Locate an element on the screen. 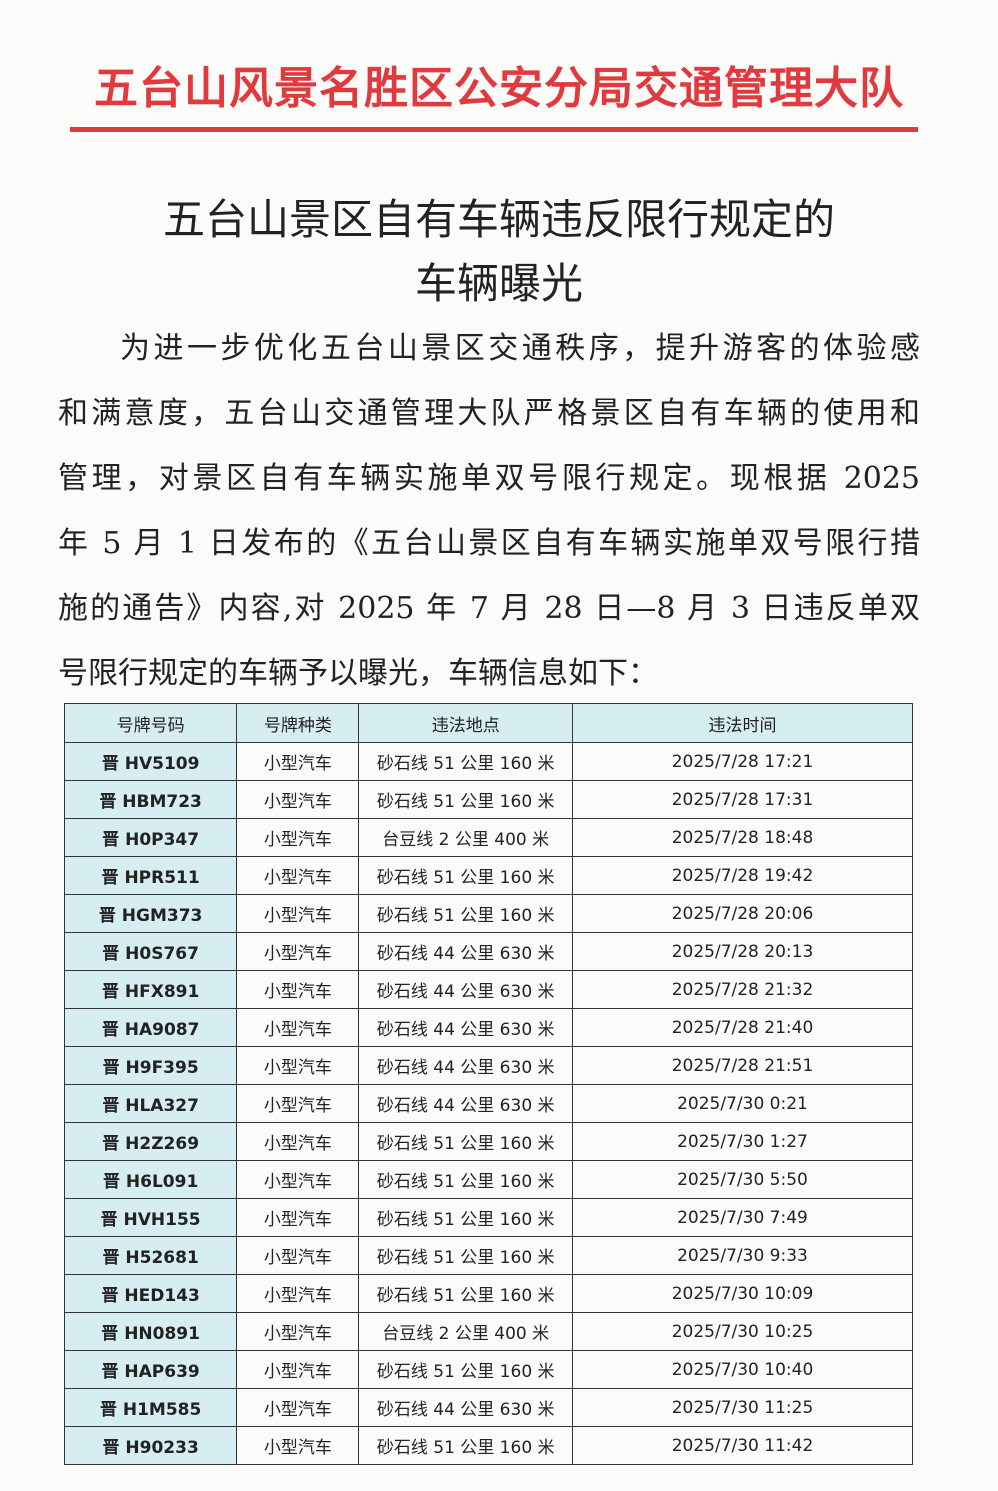  table-cell: 晋 HGM373 is located at coordinates (150, 913).